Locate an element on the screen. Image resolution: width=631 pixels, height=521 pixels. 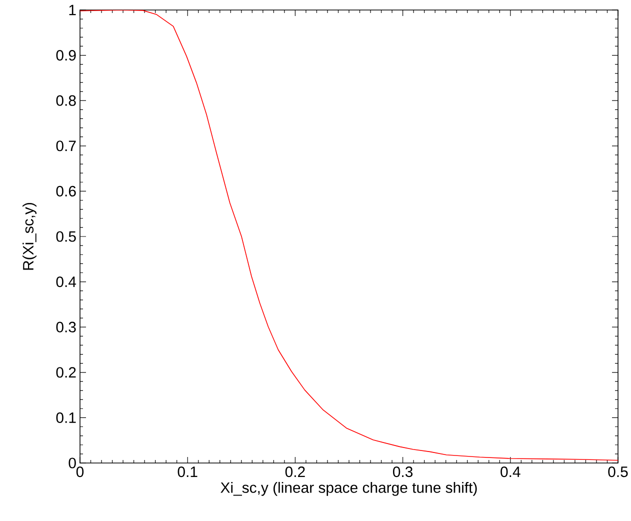
y-tick-label: 0.6 is located at coordinates (66, 191).